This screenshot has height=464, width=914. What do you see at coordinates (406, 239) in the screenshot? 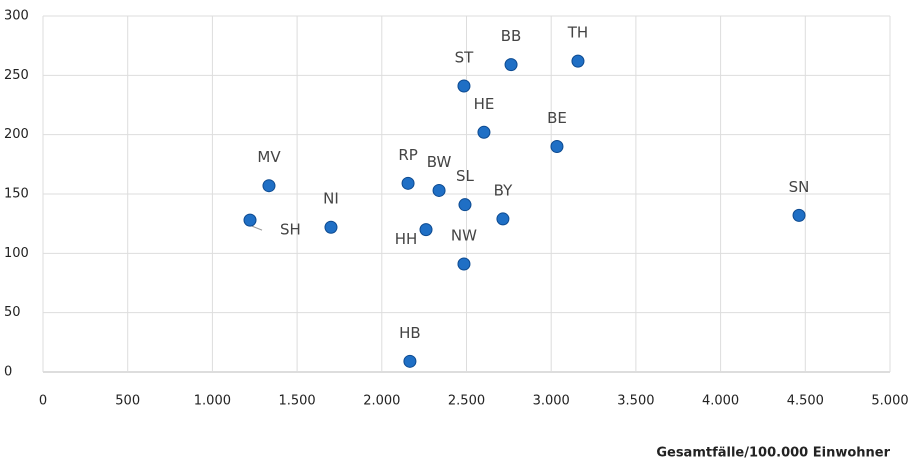
I see `point-label: HH` at bounding box center [406, 239].